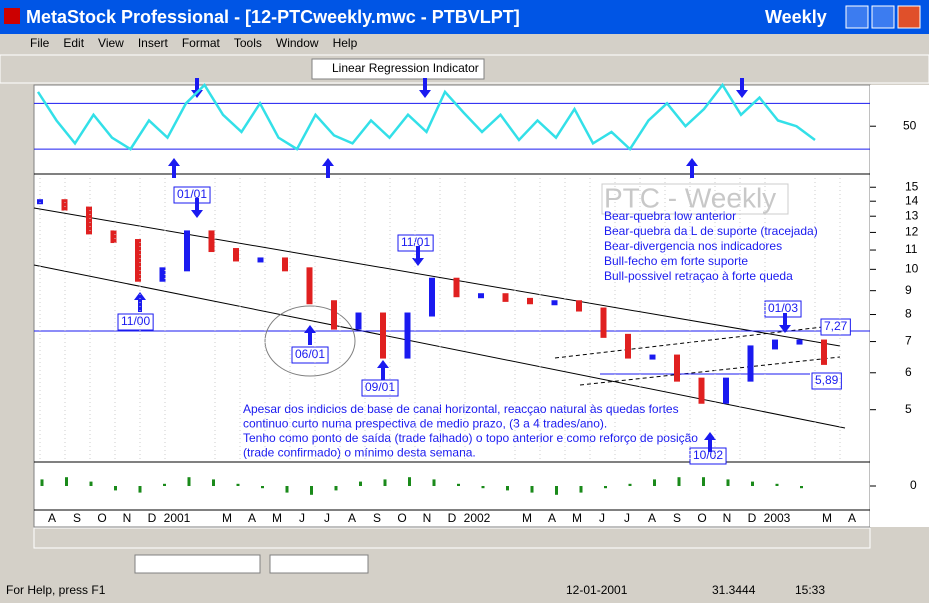 The width and height of the screenshot is (929, 603). I want to click on marker-label: 09/01, so click(380, 387).